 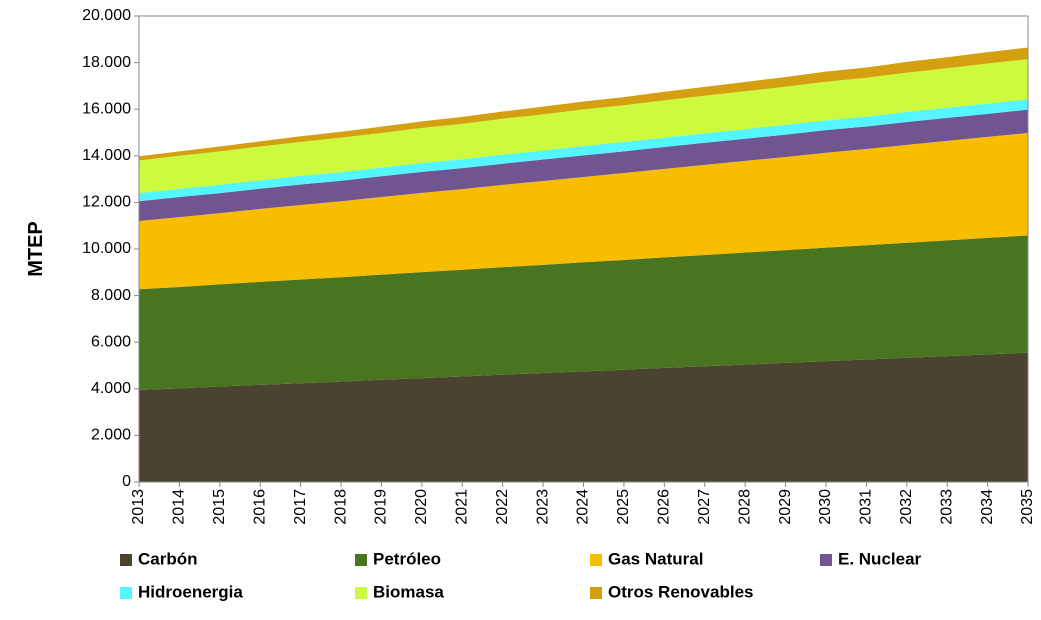 What do you see at coordinates (987, 507) in the screenshot?
I see `x-tick-label: 2034` at bounding box center [987, 507].